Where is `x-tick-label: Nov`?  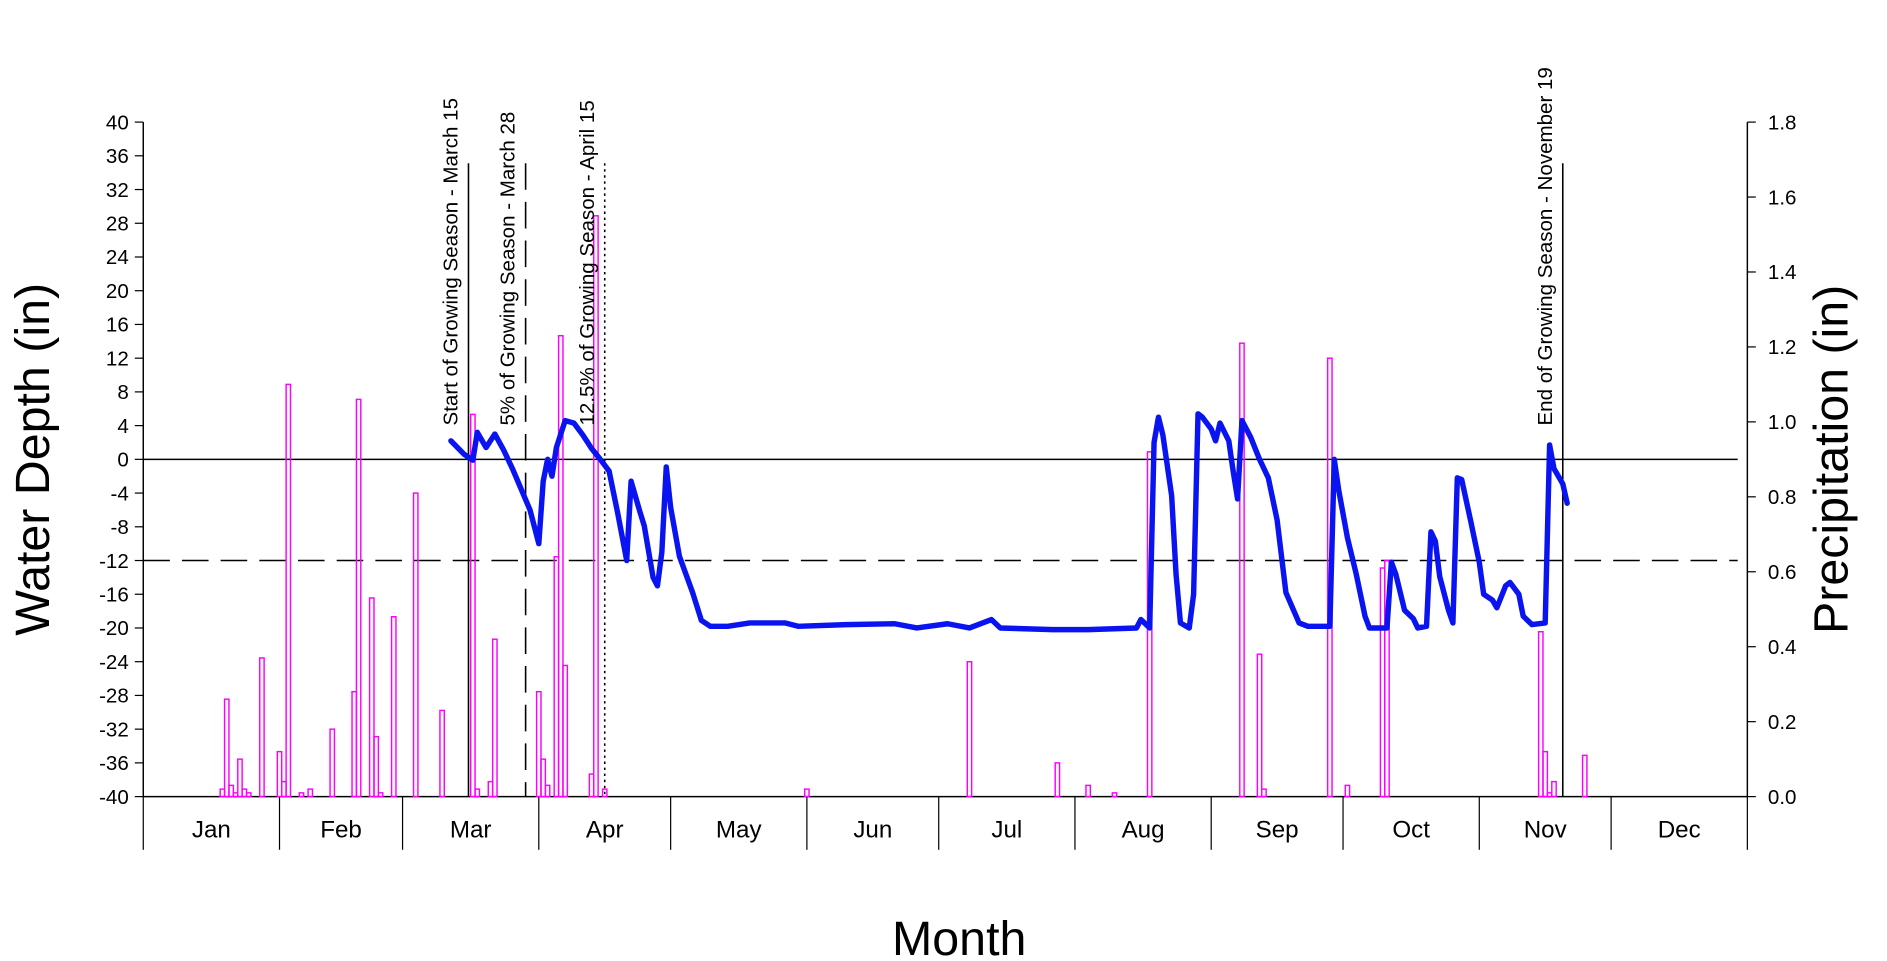
x-tick-label: Nov is located at coordinates (1545, 830).